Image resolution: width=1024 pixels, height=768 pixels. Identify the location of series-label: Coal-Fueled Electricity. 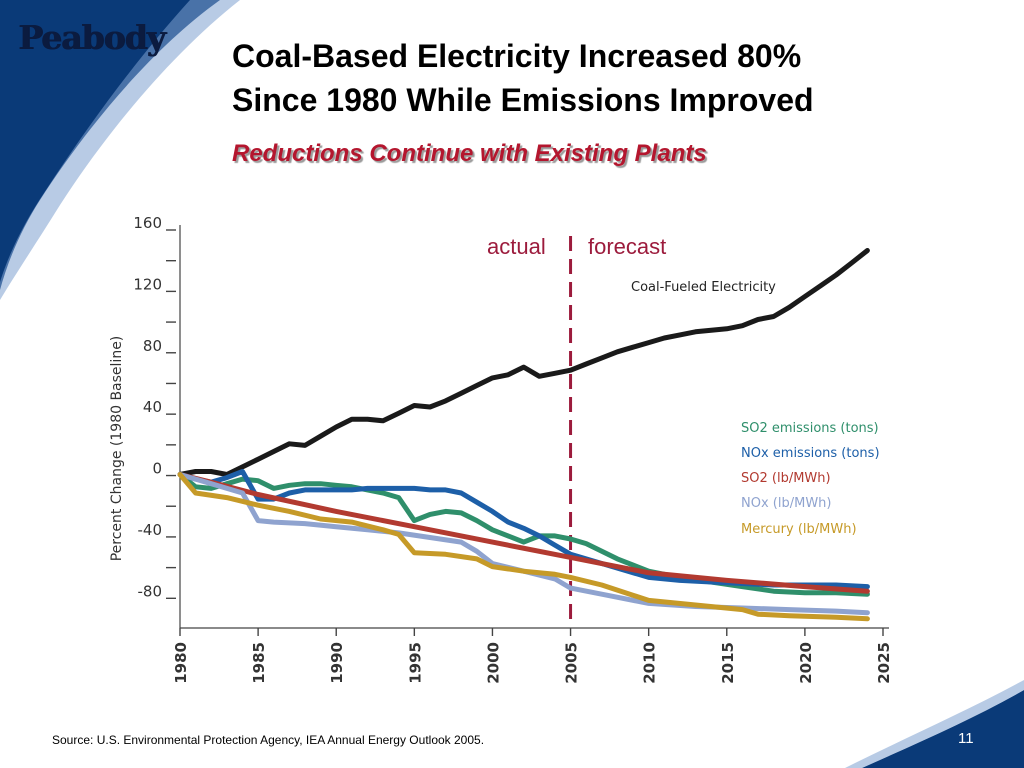
(703, 287).